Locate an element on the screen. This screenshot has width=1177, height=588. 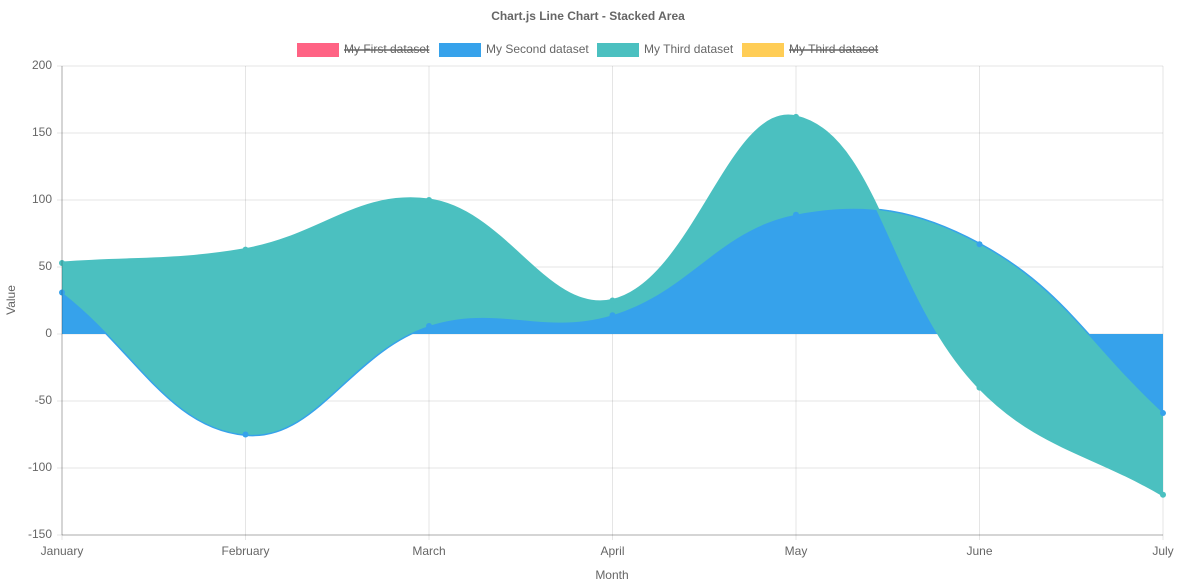
legend-label: My First dataset is located at coordinates (387, 49).